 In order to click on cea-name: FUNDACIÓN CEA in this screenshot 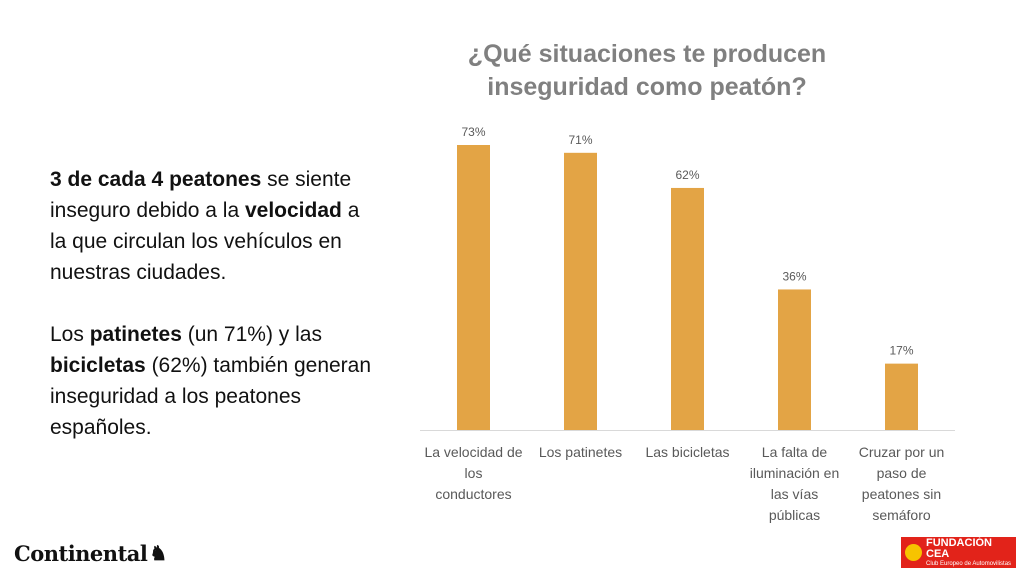, I will do `click(959, 548)`.